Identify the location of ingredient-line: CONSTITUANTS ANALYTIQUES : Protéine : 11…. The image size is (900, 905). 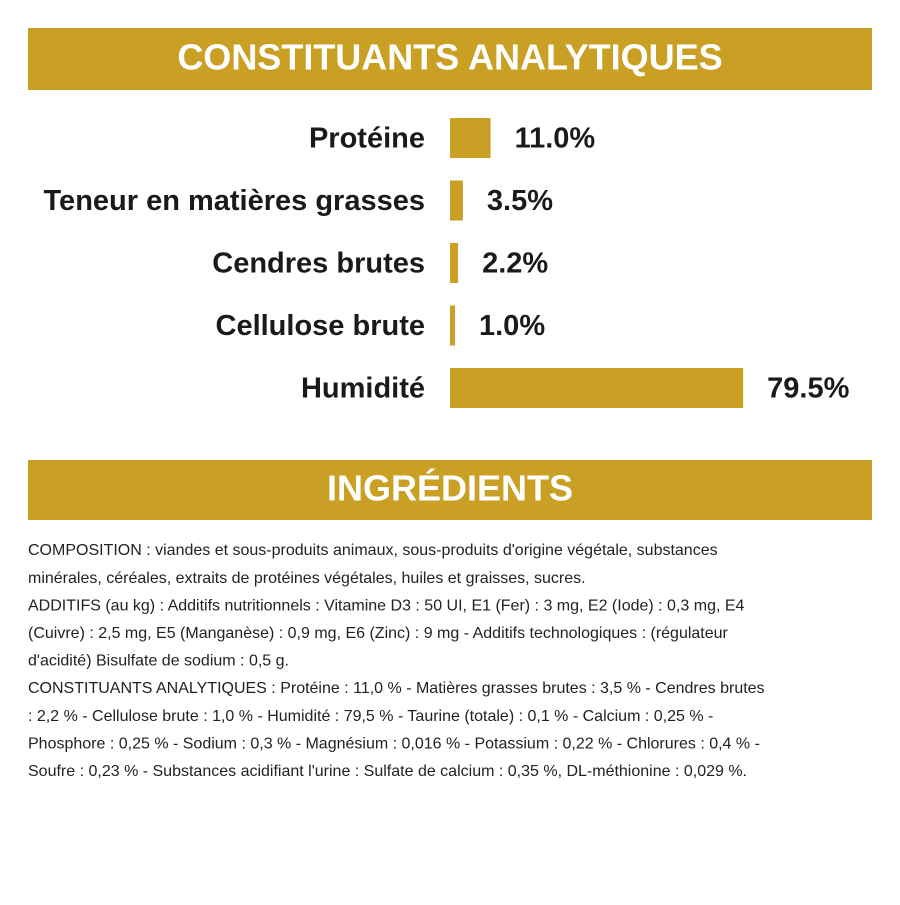
(396, 688).